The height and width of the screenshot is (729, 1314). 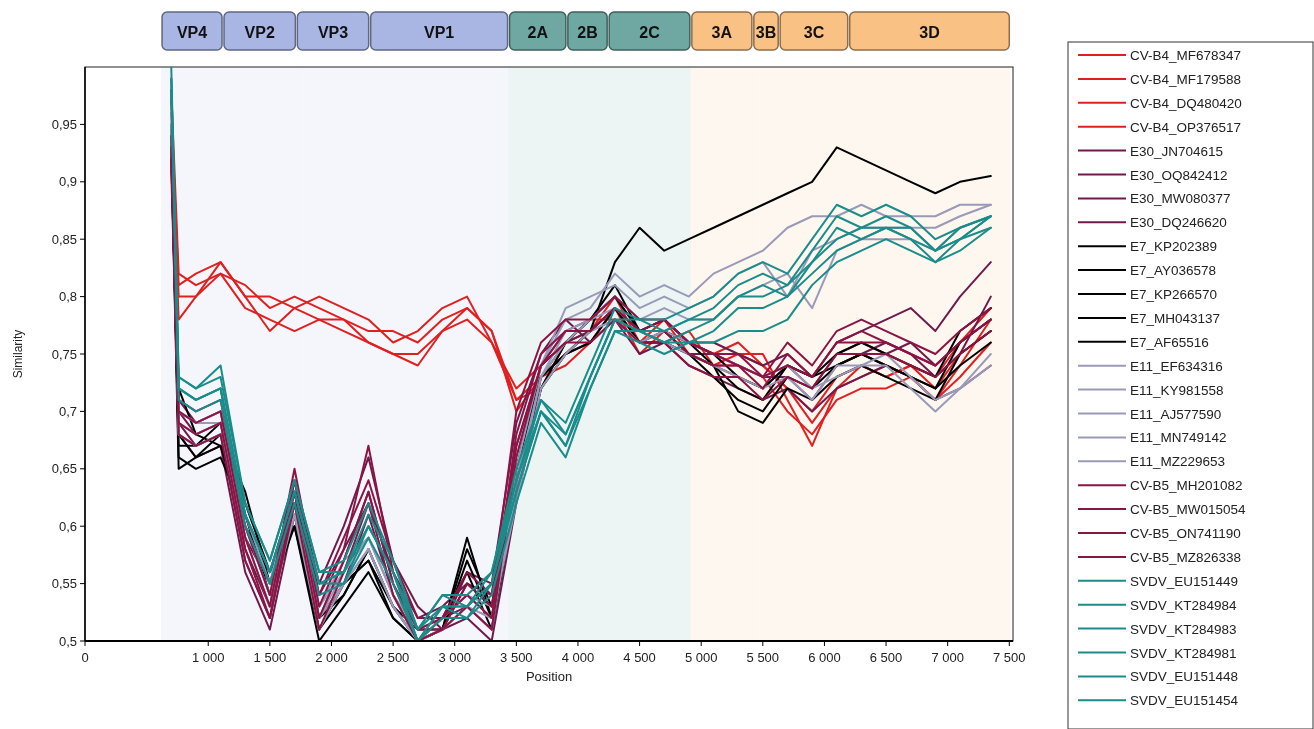 I want to click on band-label: VP1, so click(x=439, y=32).